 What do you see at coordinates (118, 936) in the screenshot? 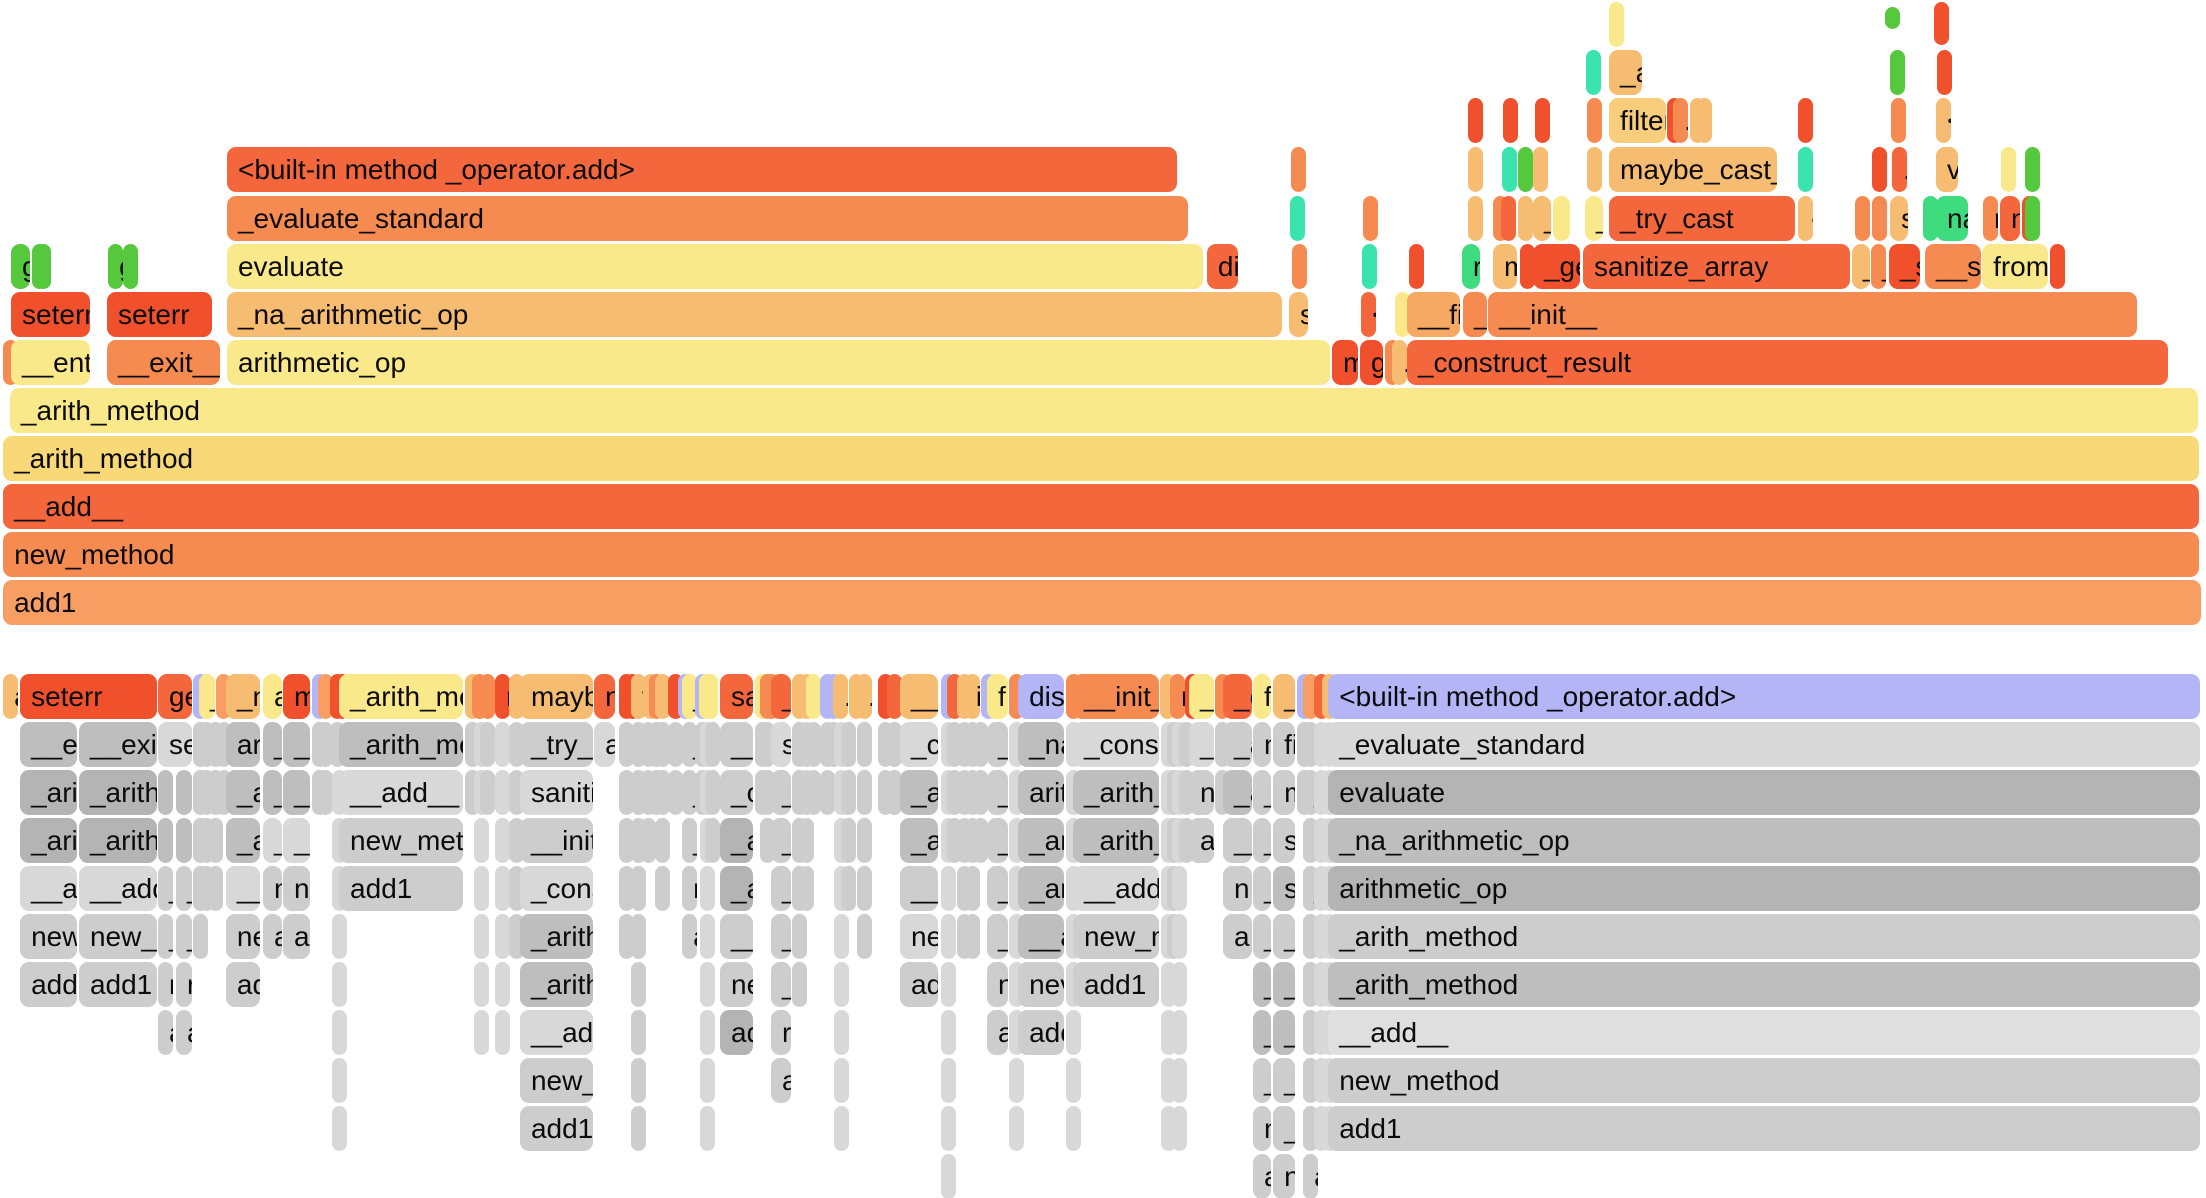
I see `flame-frame-new_n: new_n` at bounding box center [118, 936].